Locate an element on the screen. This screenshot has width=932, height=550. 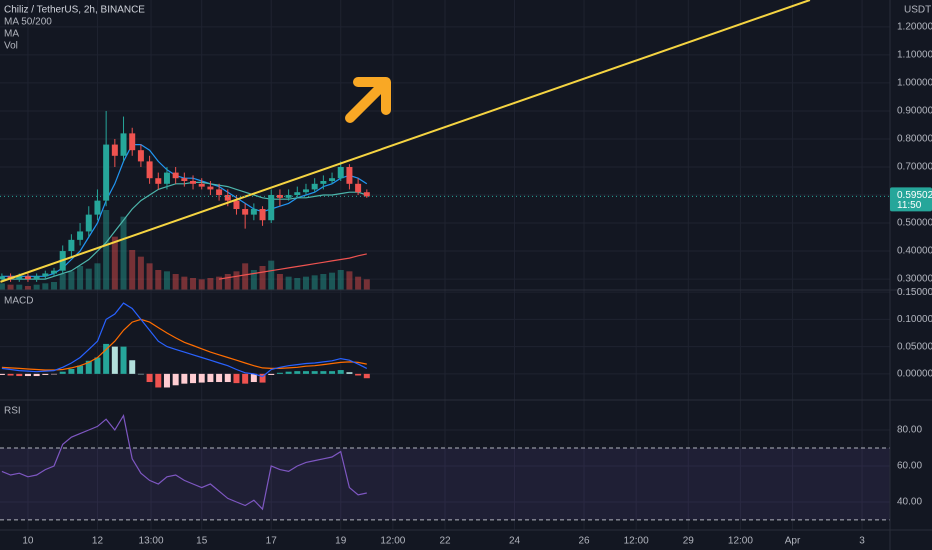
indicator-label: MA 50/200 is located at coordinates (28, 22).